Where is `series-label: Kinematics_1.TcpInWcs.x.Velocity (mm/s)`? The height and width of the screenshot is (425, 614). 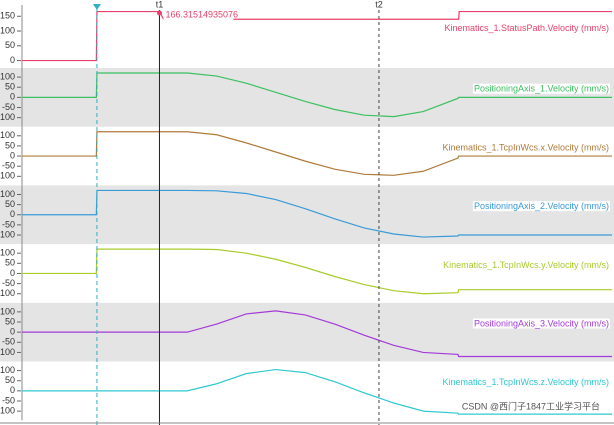
series-label: Kinematics_1.TcpInWcs.x.Velocity (mm/s) is located at coordinates (525, 147).